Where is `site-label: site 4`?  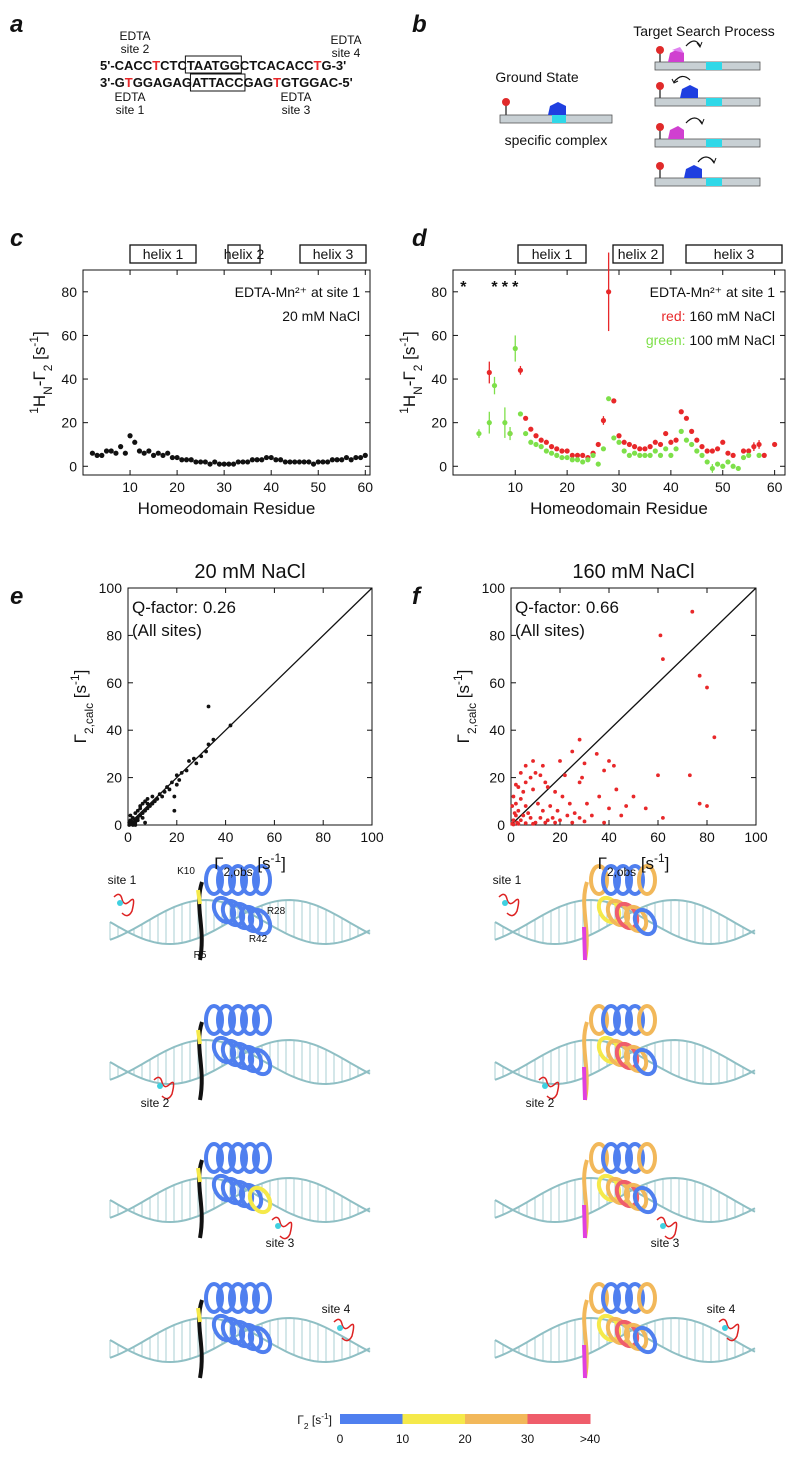 site-label: site 4 is located at coordinates (346, 53).